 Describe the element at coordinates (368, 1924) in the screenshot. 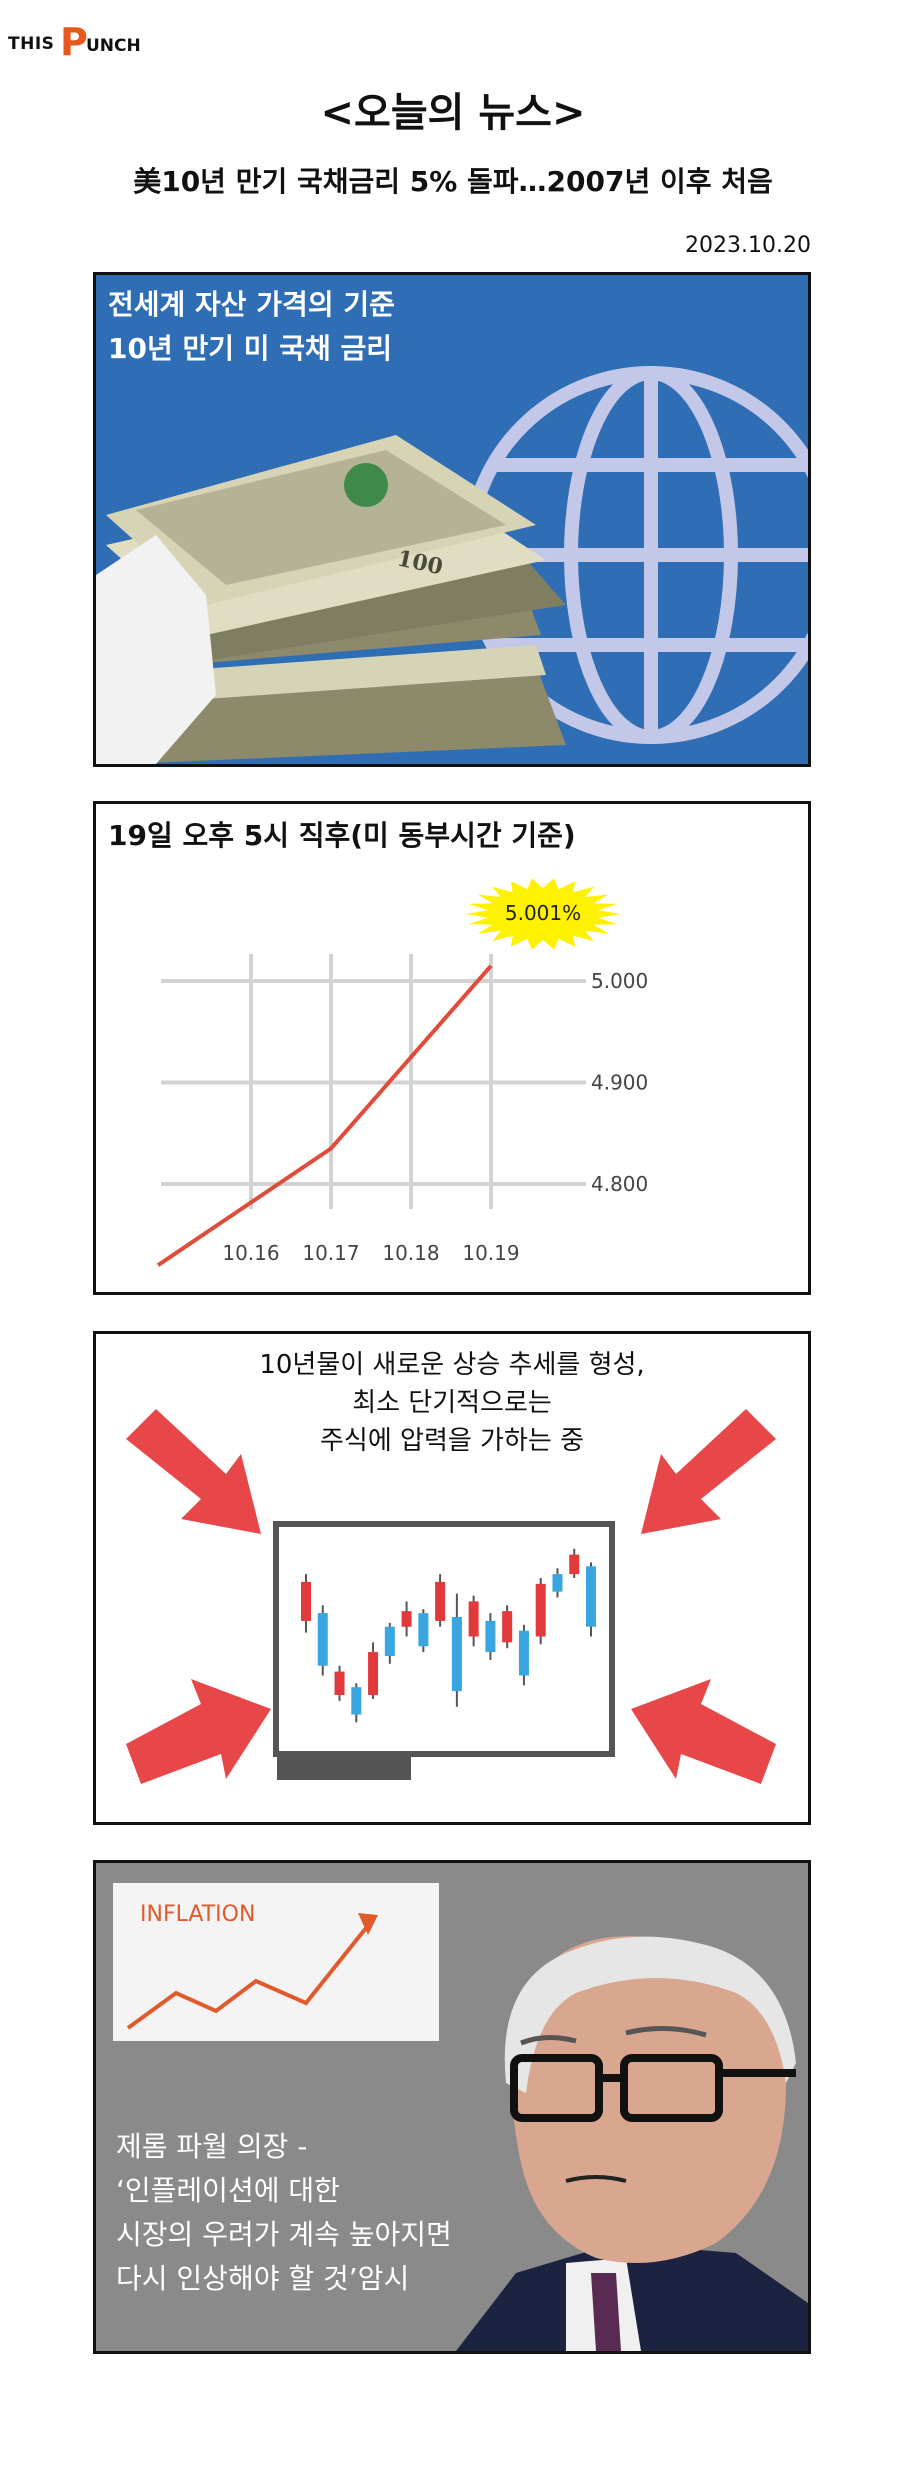

I see `up-arrowhead-icon` at that location.